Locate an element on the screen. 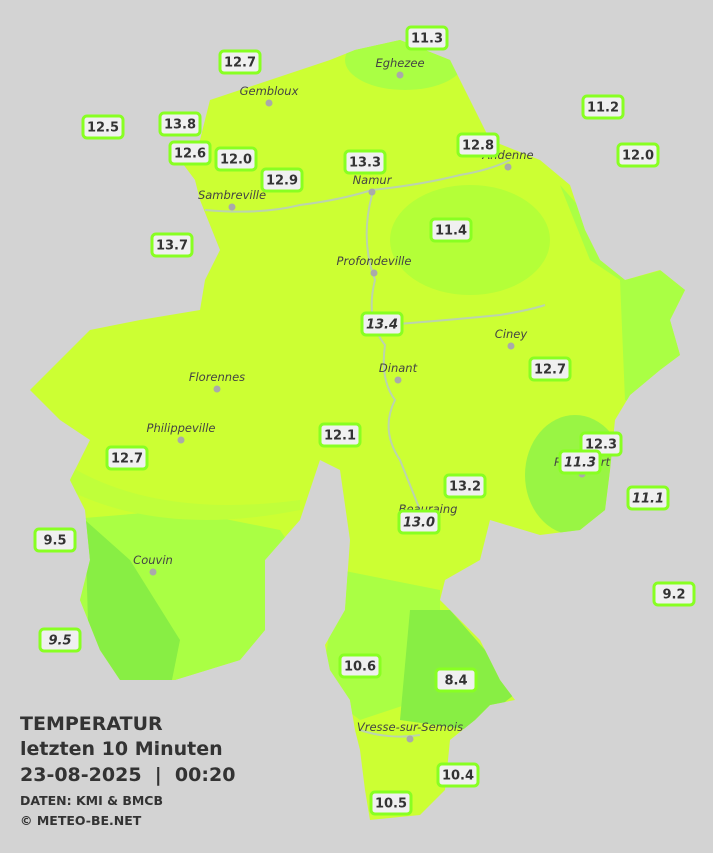 The width and height of the screenshot is (713, 853). temperature: 8.4 is located at coordinates (455, 681).